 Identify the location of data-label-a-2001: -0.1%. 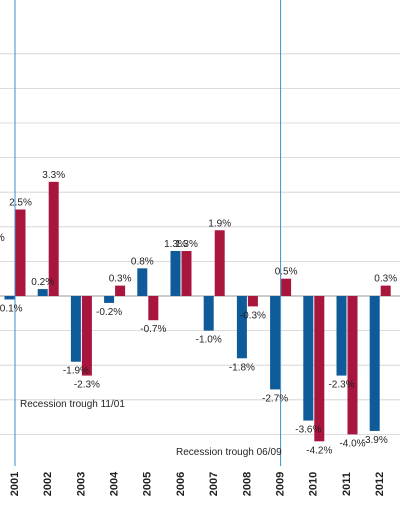
(11, 308).